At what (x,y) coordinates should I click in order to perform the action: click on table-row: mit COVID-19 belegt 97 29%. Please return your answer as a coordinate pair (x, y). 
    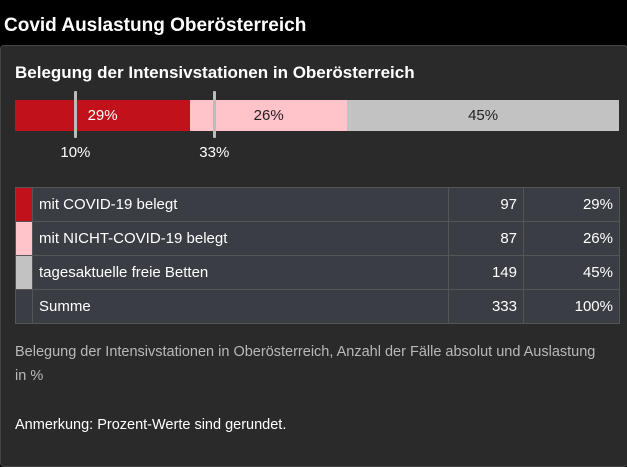
    Looking at the image, I should click on (317, 204).